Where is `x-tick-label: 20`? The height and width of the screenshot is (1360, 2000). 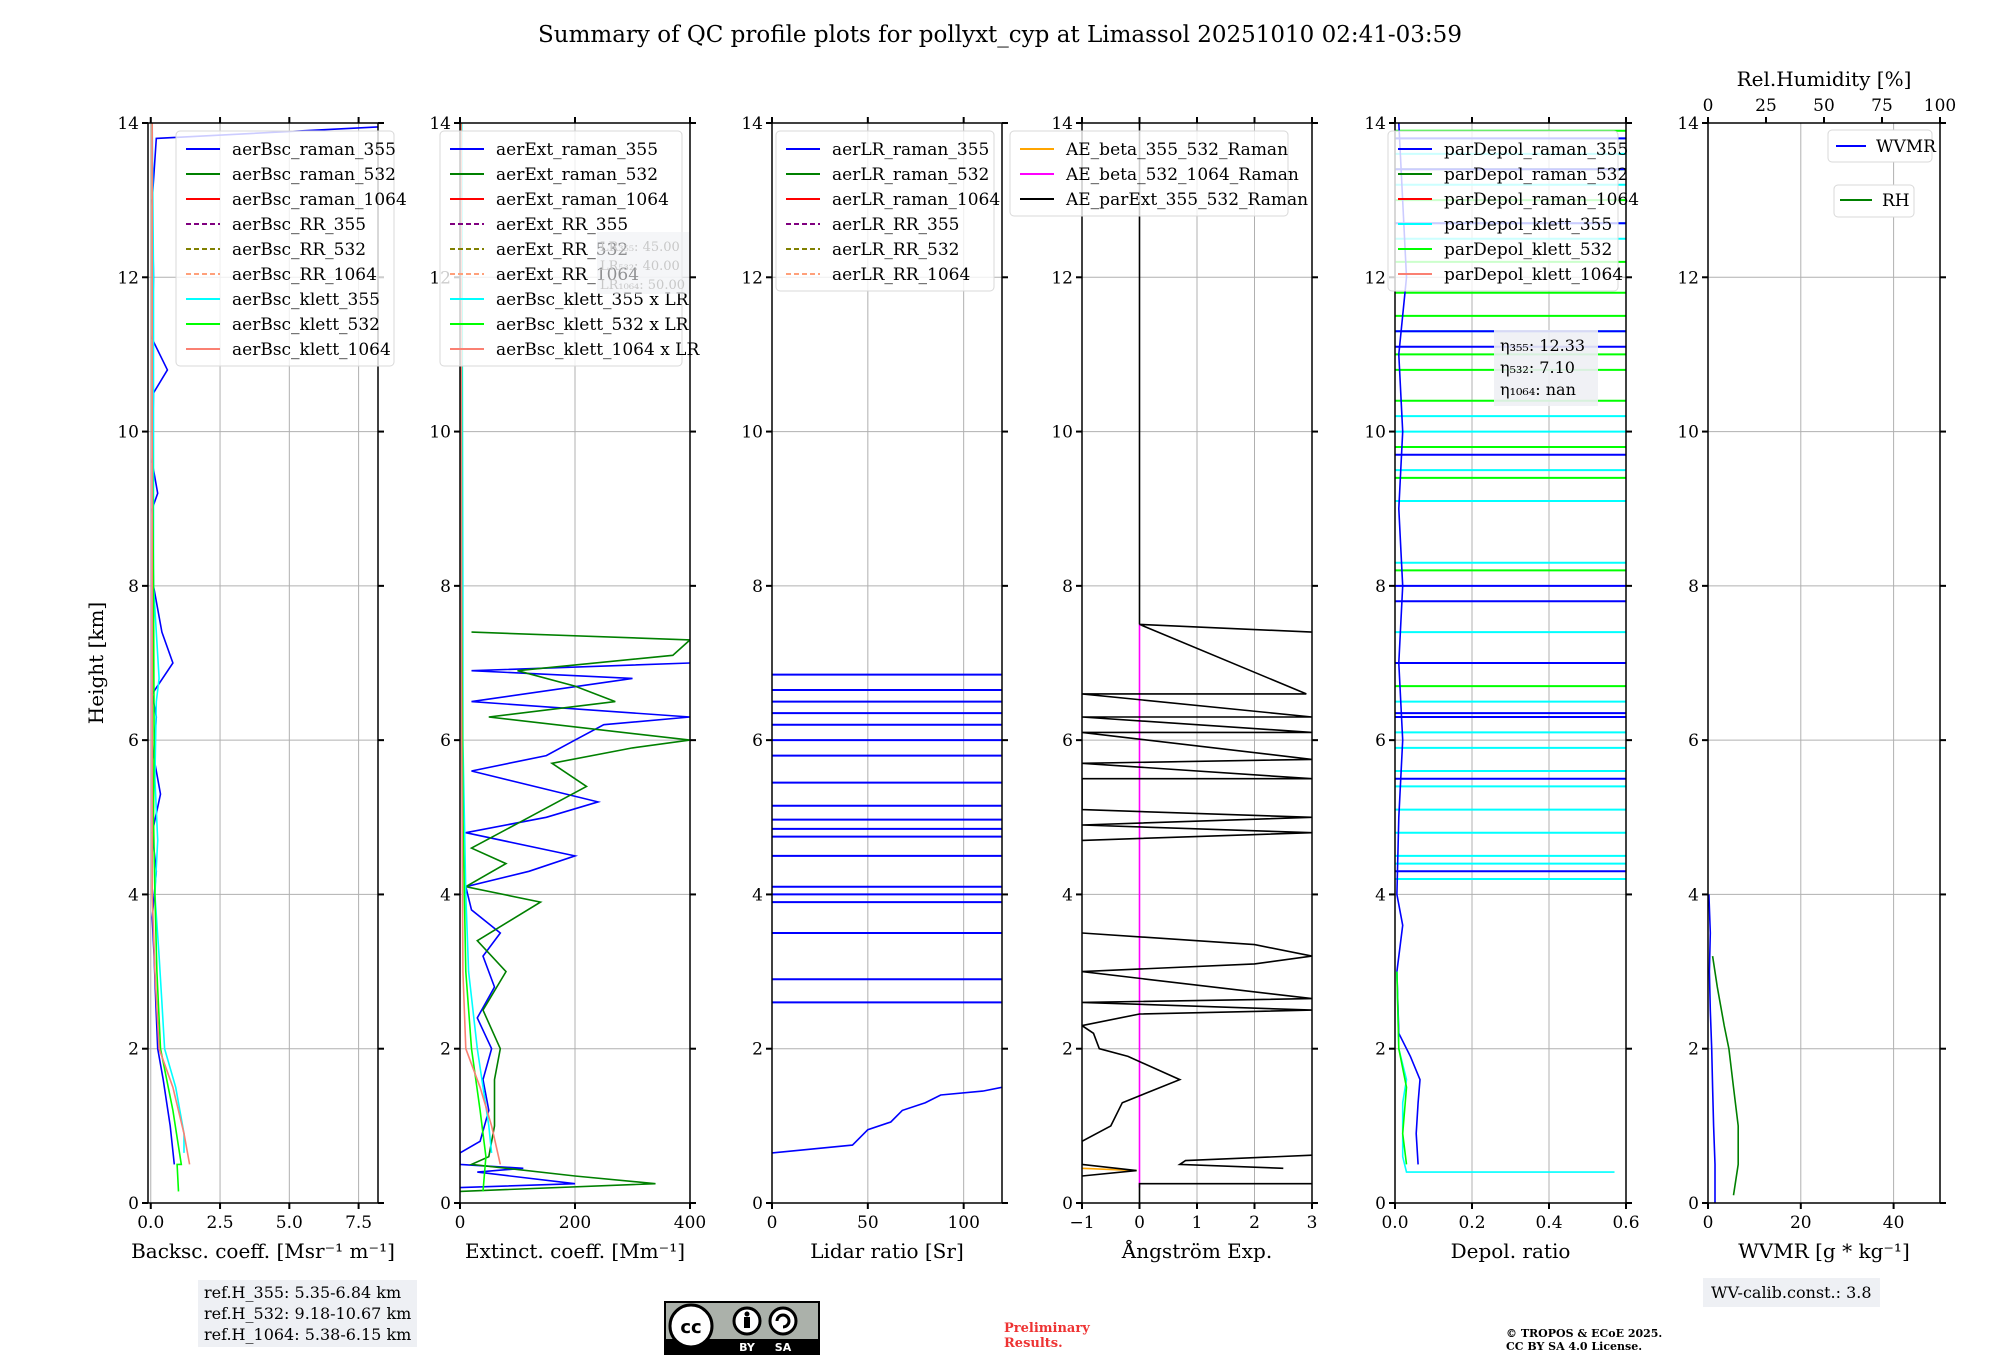 x-tick-label: 20 is located at coordinates (1801, 1223).